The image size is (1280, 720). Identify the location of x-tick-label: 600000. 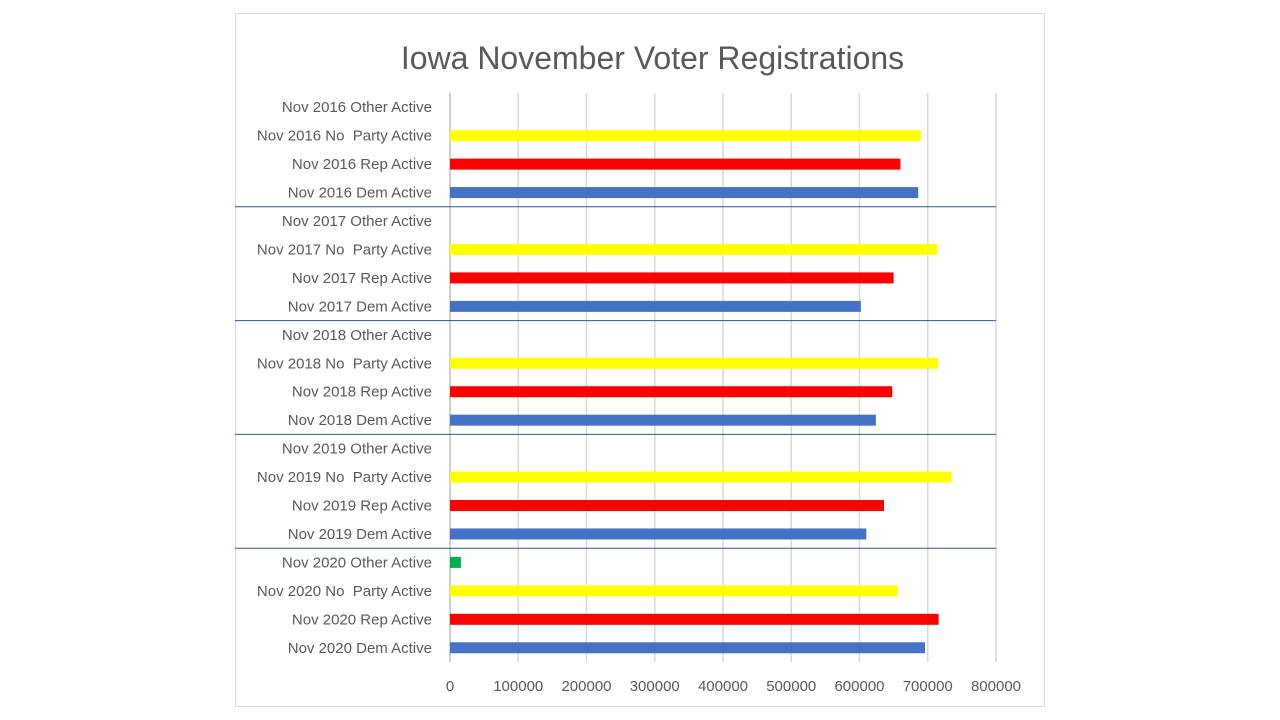
(859, 686).